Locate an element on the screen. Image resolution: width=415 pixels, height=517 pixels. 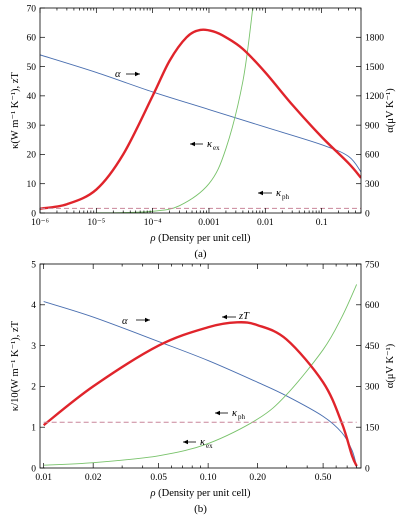
x-tick-label: 10⁻⁶ is located at coordinates (40, 223).